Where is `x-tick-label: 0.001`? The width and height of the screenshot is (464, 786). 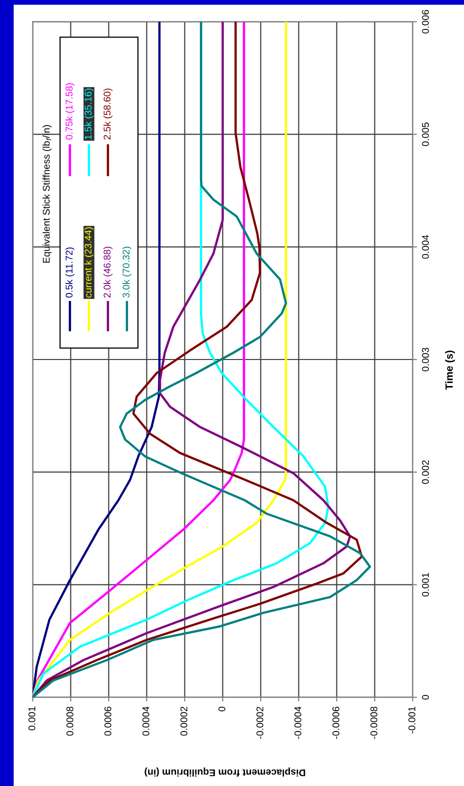 x-tick-label: 0.001 is located at coordinates (32, 718).